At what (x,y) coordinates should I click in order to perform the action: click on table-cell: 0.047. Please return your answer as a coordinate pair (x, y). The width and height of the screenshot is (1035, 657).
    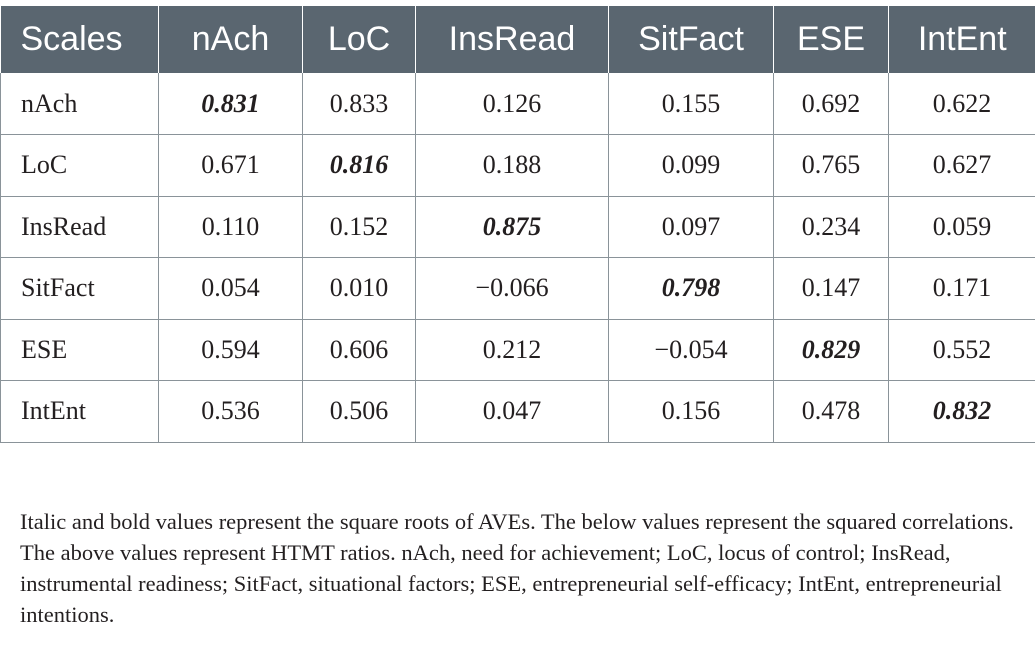
    Looking at the image, I should click on (512, 411).